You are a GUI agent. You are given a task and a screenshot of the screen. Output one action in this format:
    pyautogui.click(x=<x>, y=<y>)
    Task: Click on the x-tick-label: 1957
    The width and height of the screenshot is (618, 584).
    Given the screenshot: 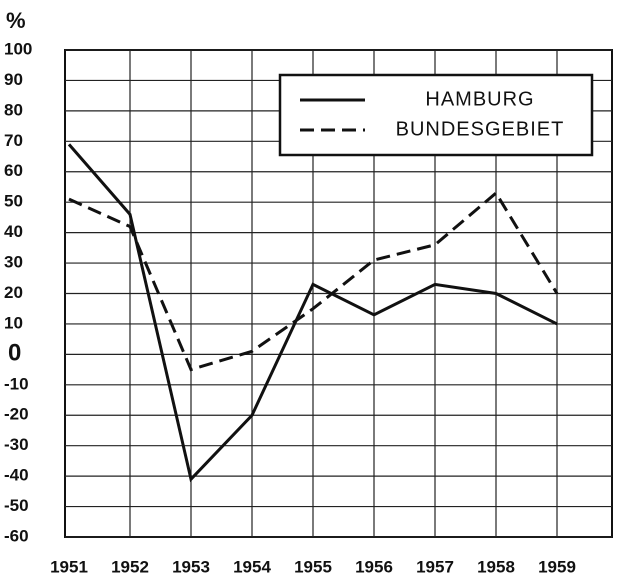 What is the action you would take?
    pyautogui.click(x=435, y=566)
    